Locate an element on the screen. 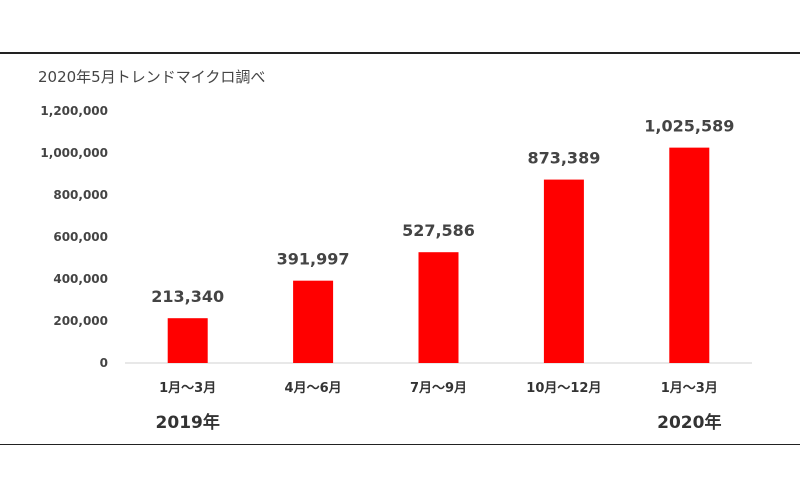  x-tick-label: 4月～6月 is located at coordinates (313, 388).